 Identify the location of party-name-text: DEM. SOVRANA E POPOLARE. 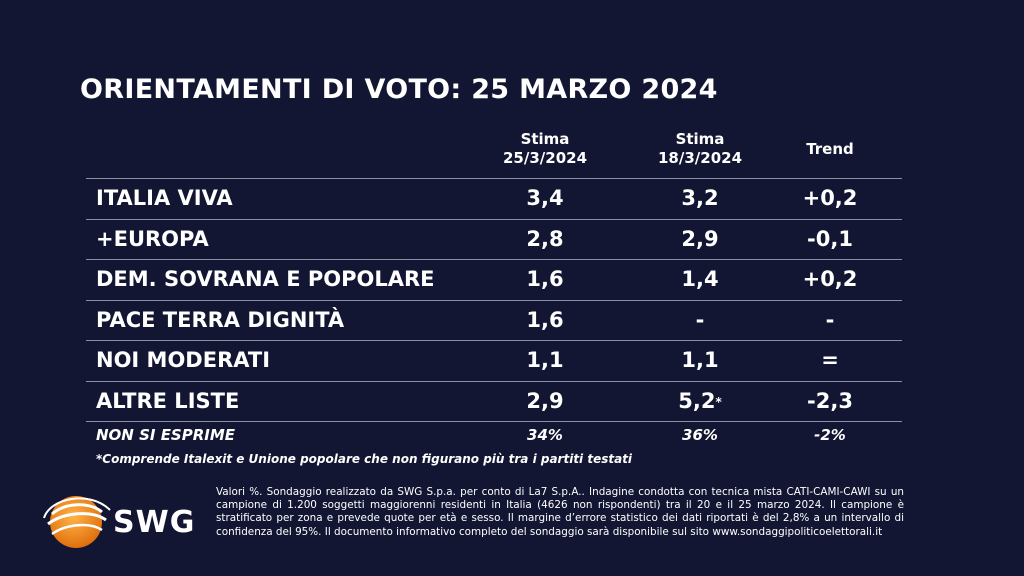
(265, 279).